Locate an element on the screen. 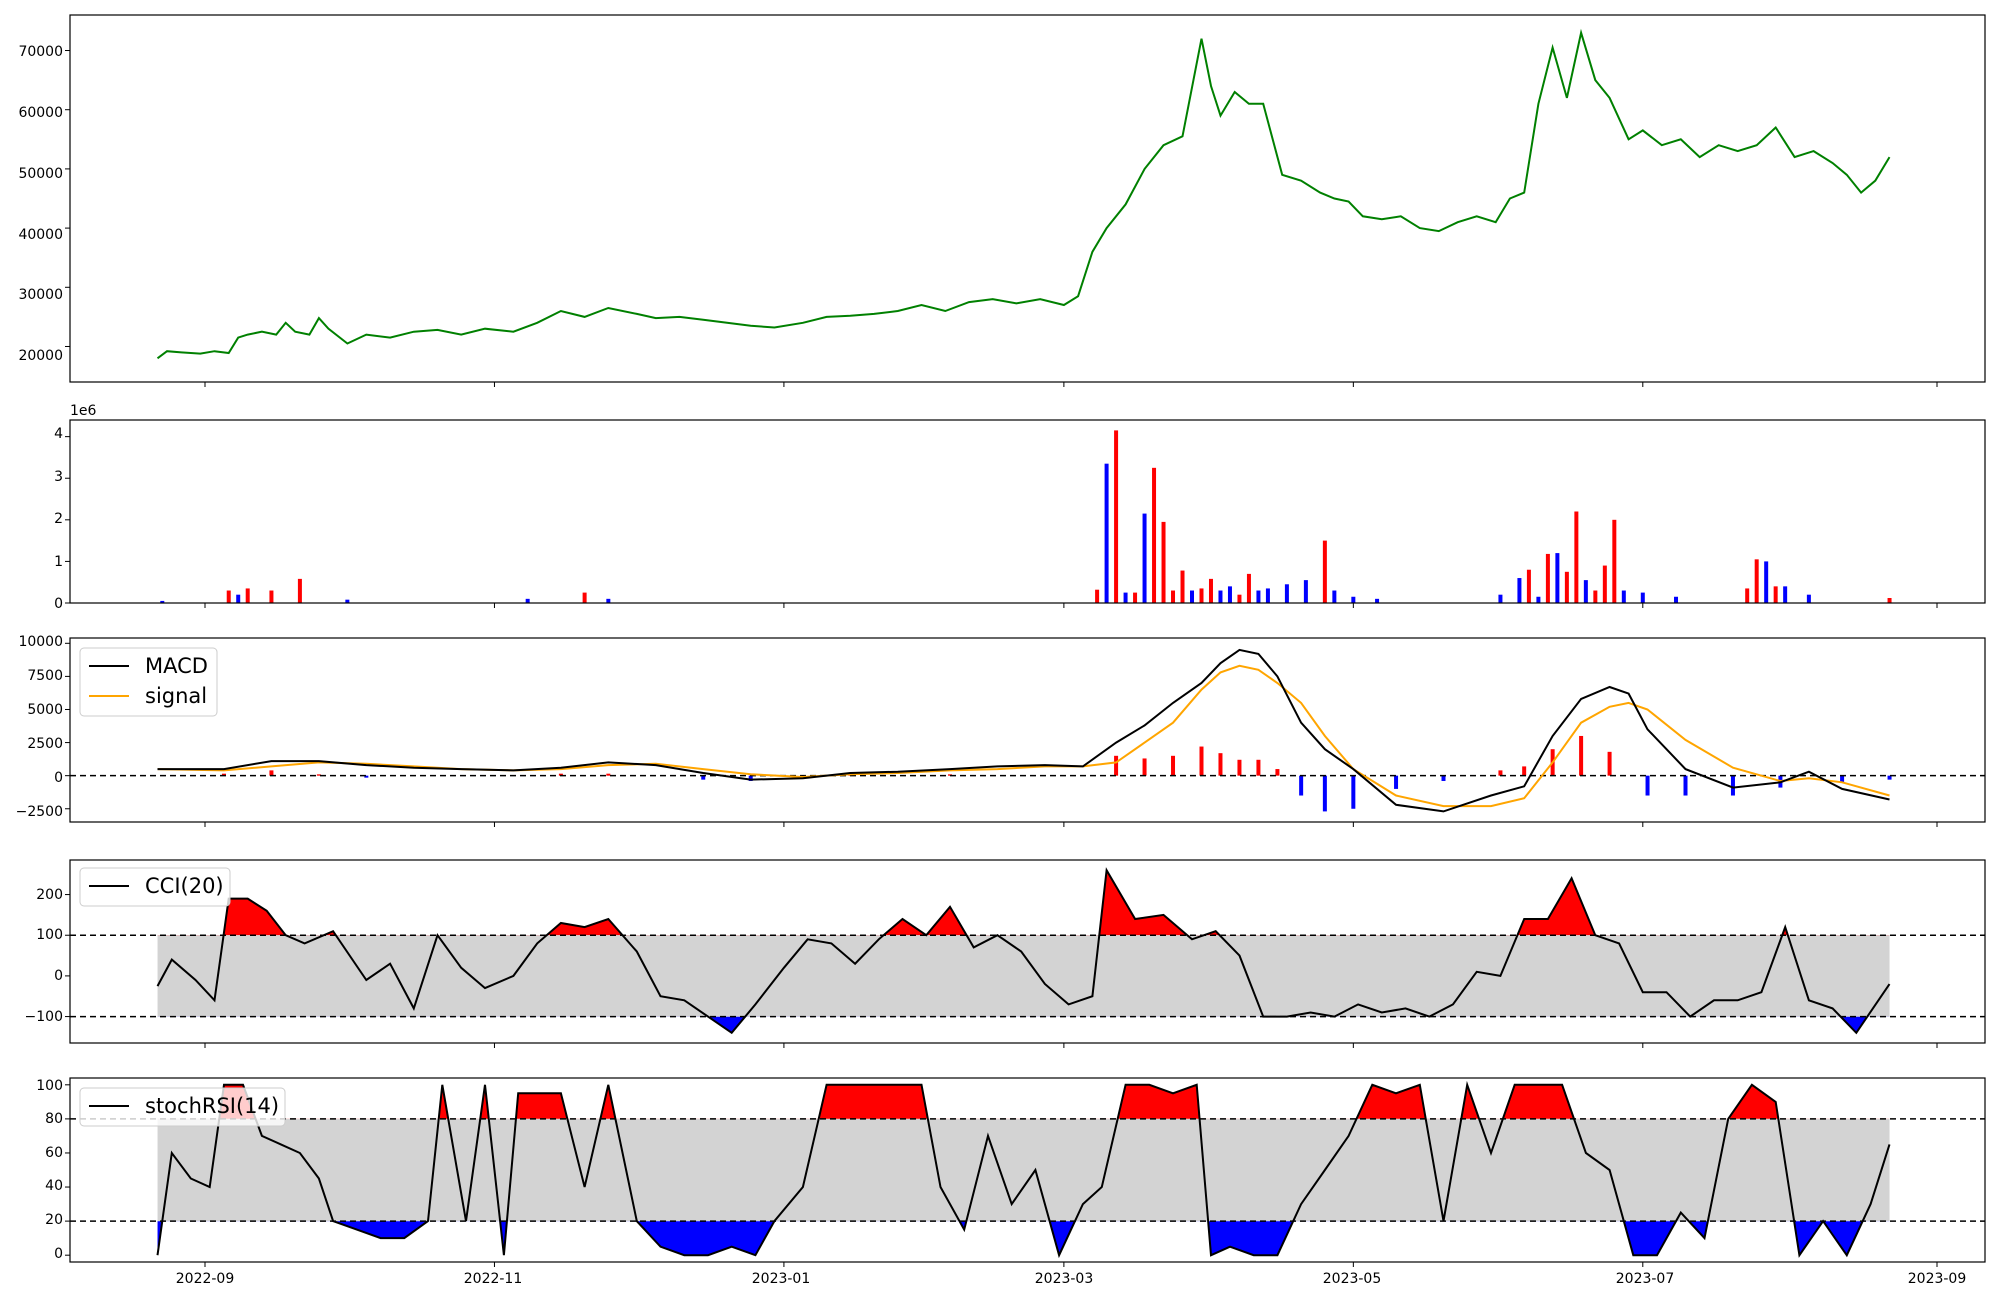 This screenshot has width=2000, height=1300. stochrsi-y-tick-label: 0 is located at coordinates (58, 1254).